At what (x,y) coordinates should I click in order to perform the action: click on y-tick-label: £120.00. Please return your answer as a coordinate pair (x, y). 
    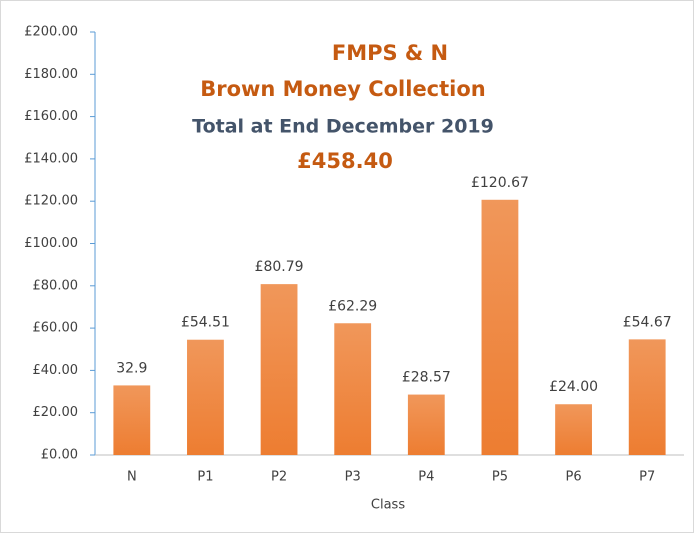
    Looking at the image, I should click on (51, 201).